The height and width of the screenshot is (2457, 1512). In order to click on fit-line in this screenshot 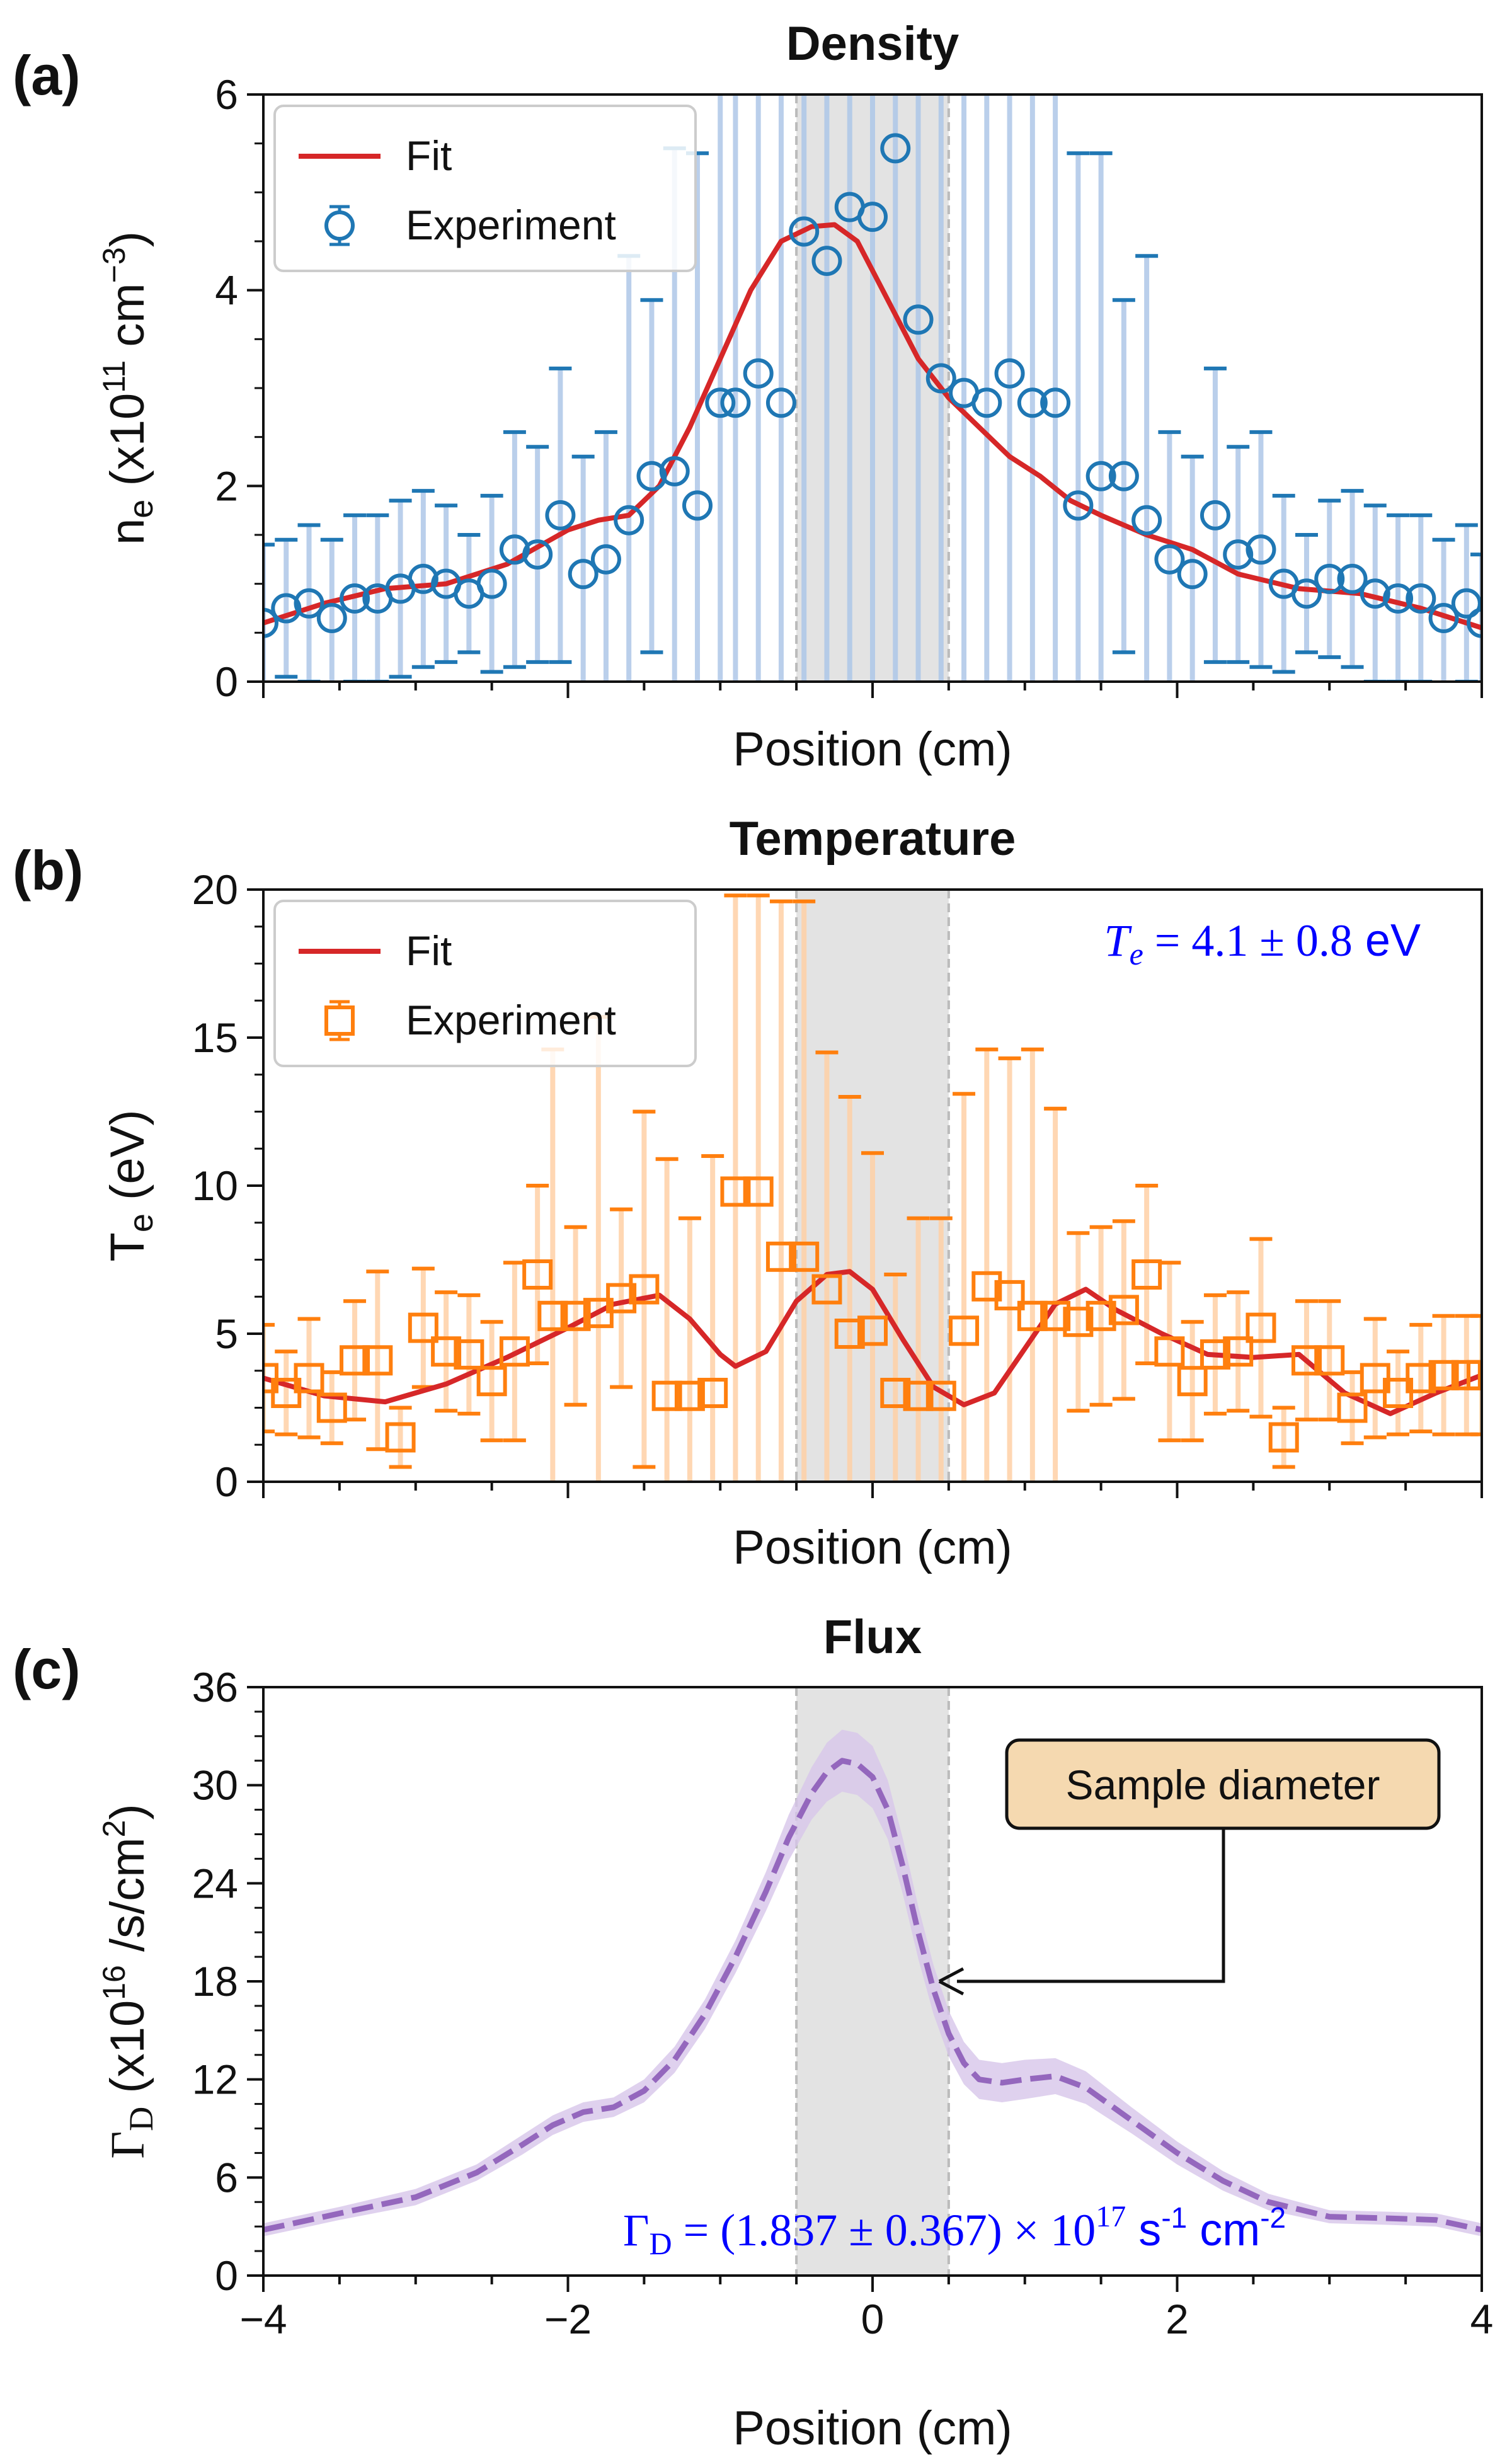, I will do `click(872, 1342)`.